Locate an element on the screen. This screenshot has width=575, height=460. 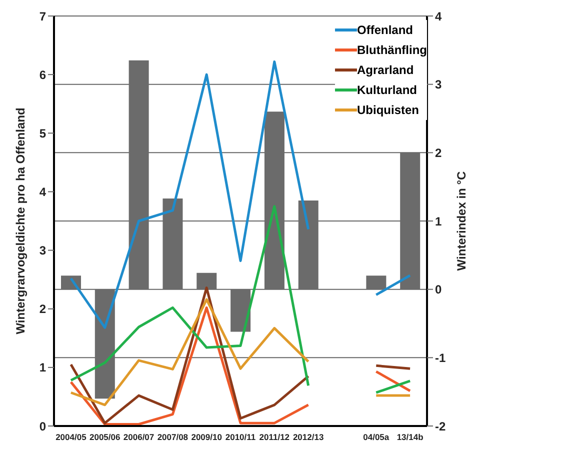
y-tick-label: 4 is located at coordinates (42, 191).